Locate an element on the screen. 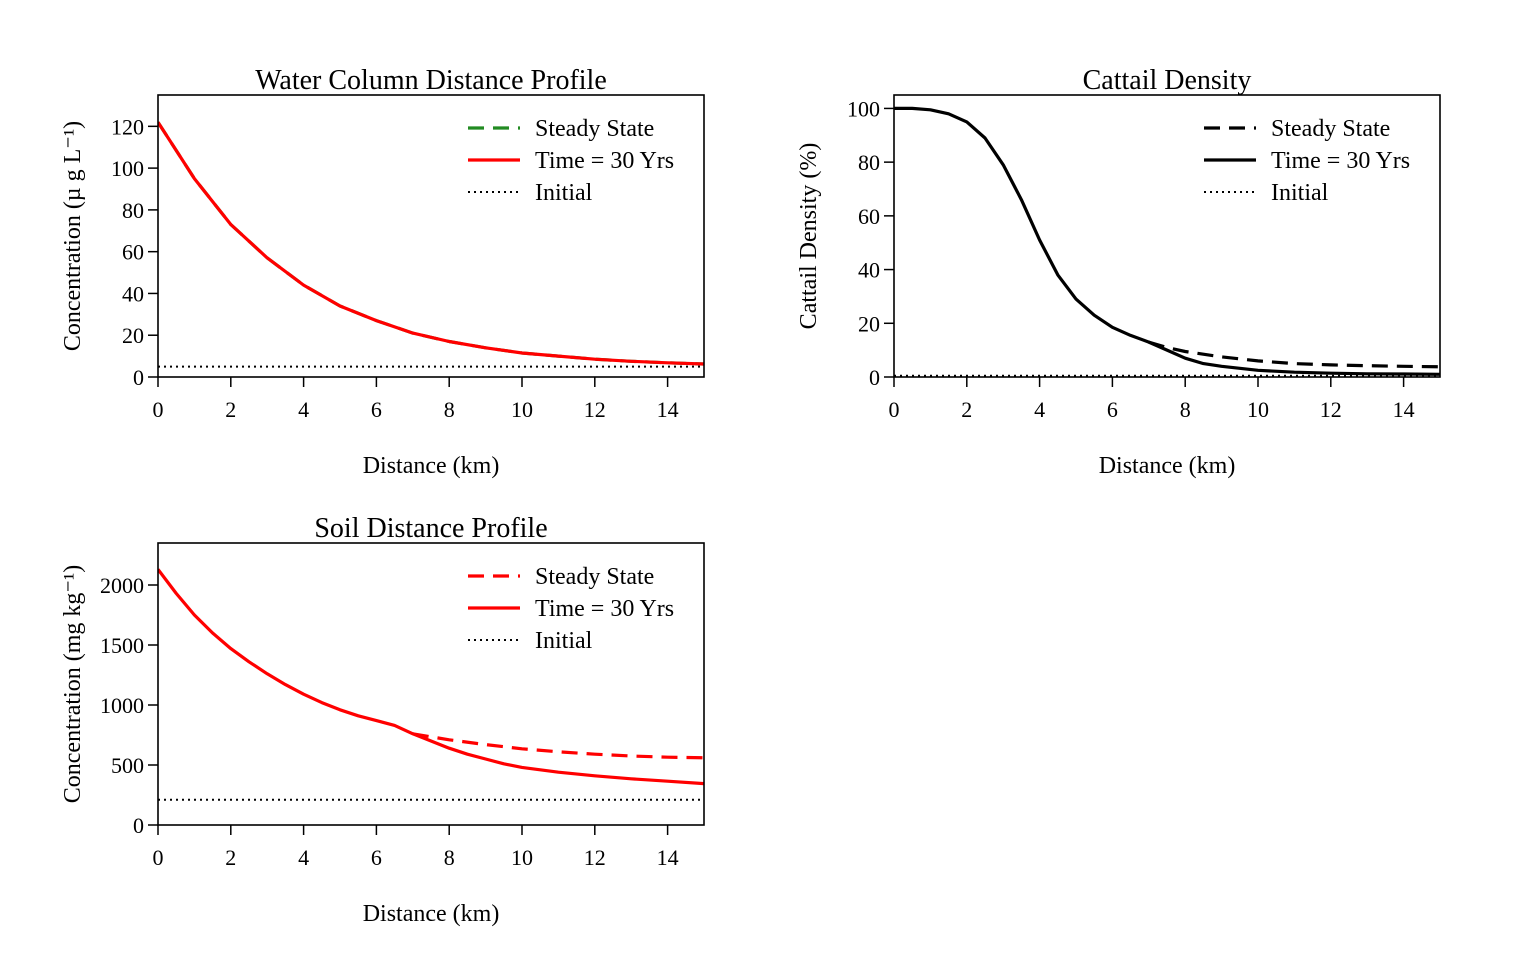  y-axis-label: Cattail Density (%) is located at coordinates (809, 236).